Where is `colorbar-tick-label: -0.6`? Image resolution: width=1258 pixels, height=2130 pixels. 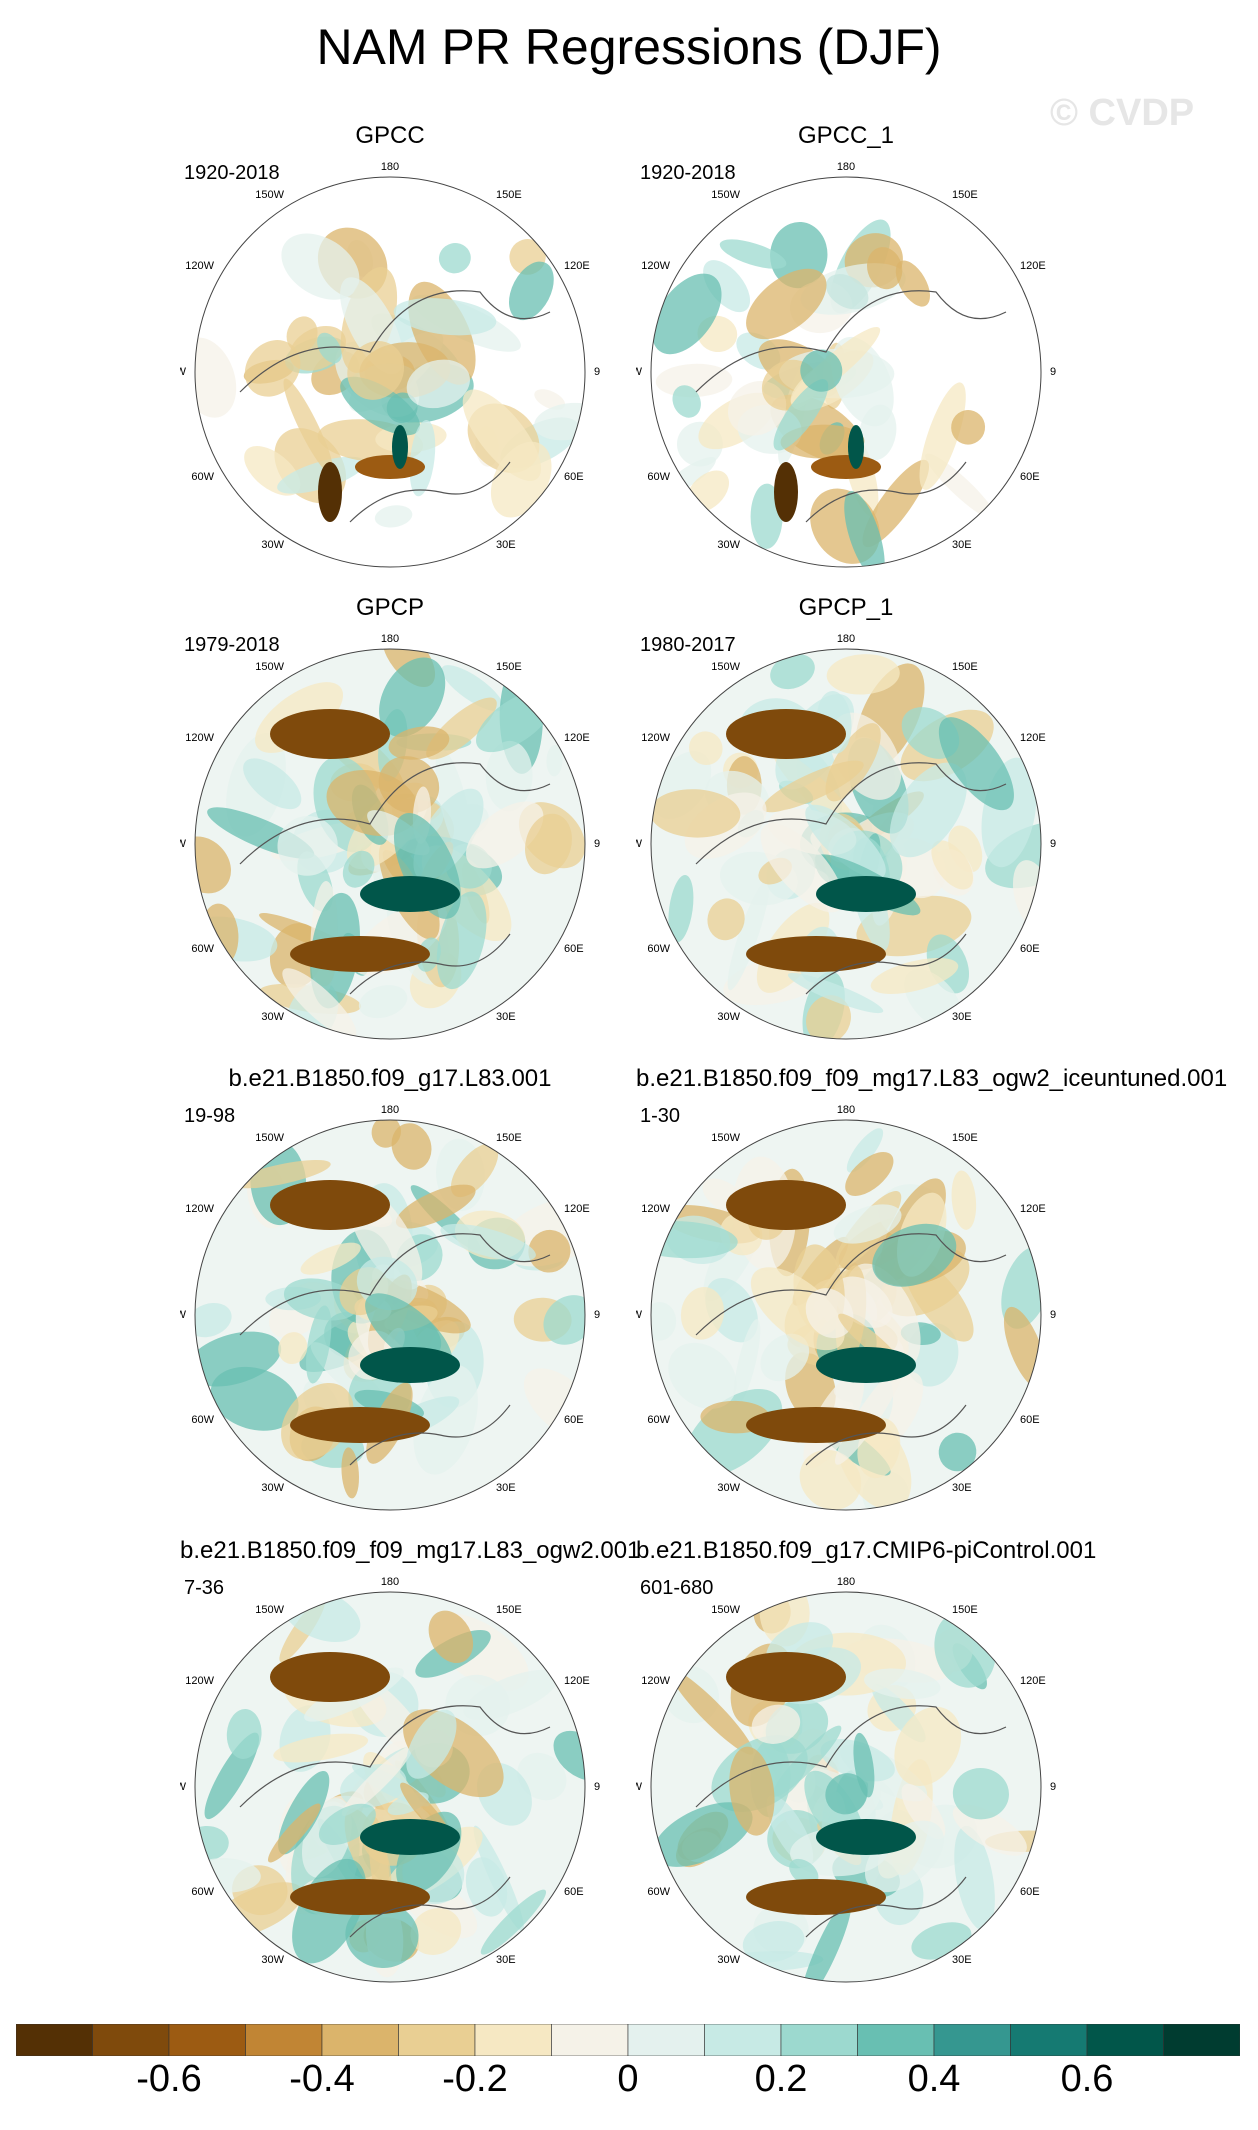
colorbar-tick-label: -0.6 is located at coordinates (169, 2079).